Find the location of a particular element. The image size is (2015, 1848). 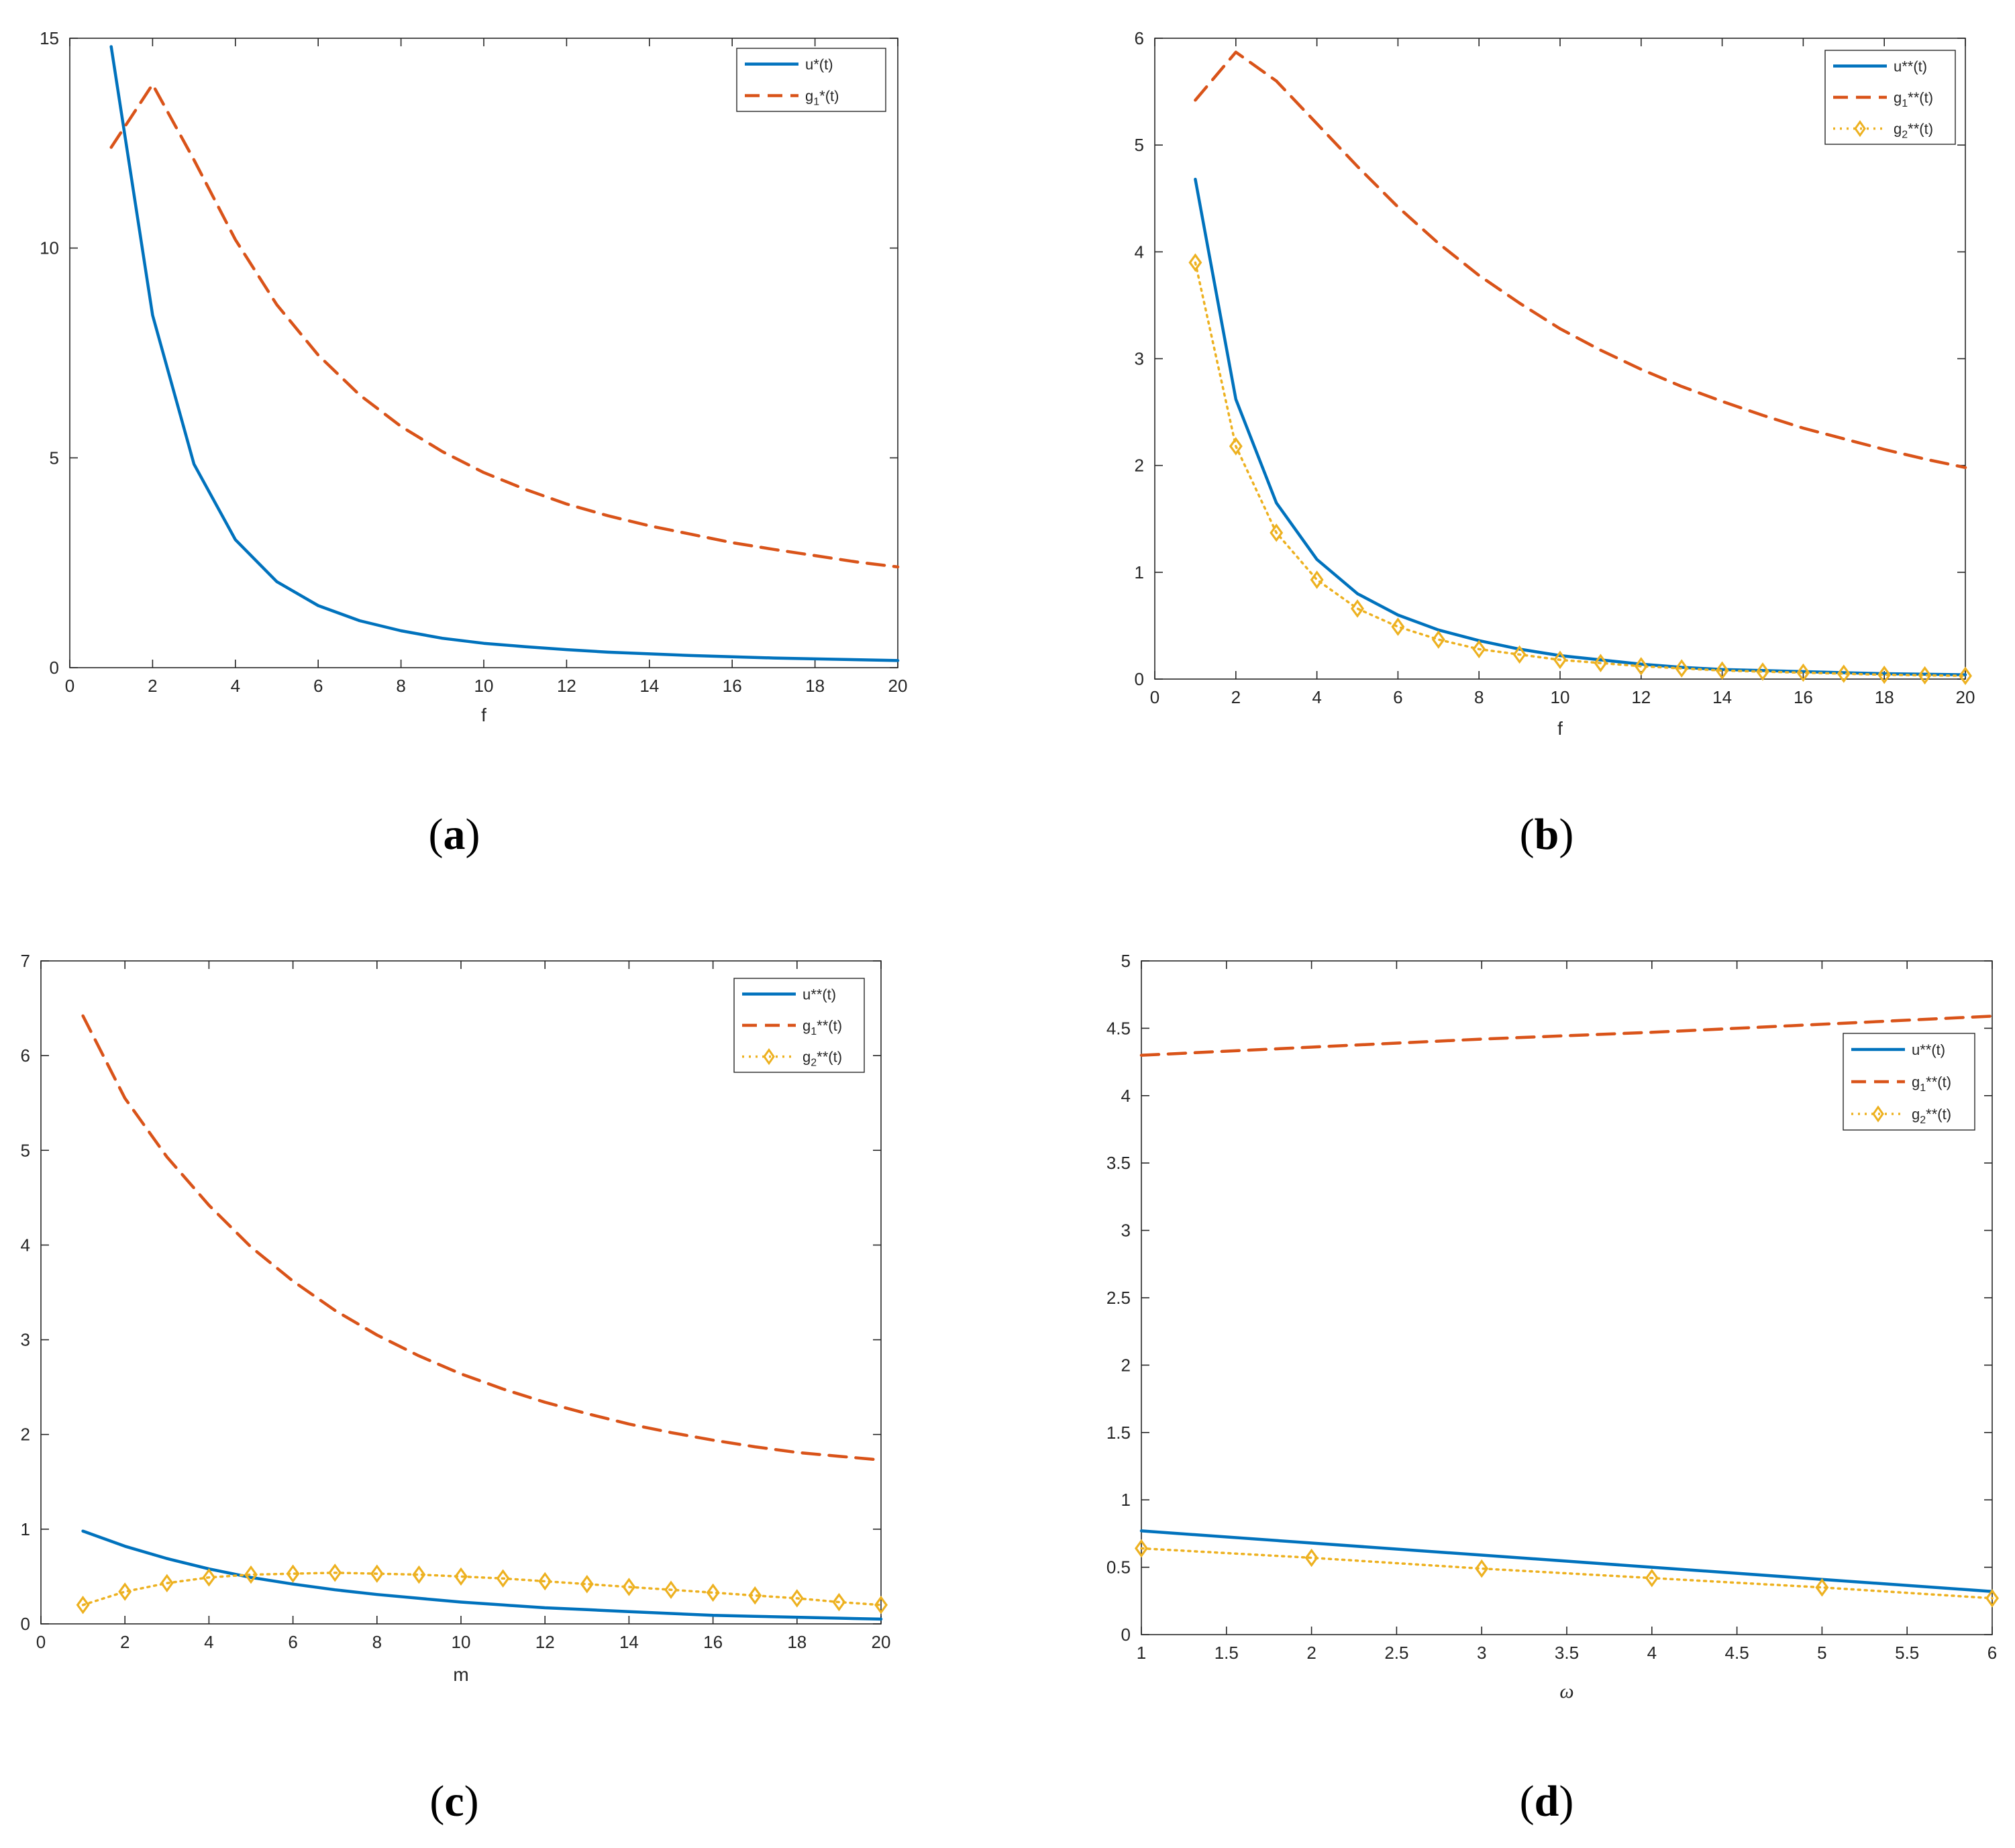

y-tick-label: 3 is located at coordinates (1126, 1231).